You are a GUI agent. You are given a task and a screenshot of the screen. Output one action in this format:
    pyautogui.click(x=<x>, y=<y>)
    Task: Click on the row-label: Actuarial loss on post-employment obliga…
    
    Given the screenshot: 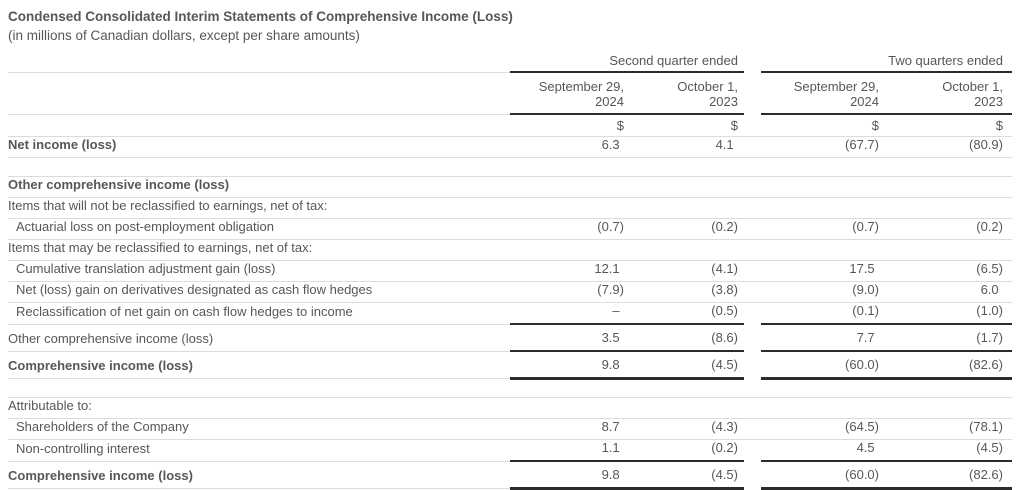 What is the action you would take?
    pyautogui.click(x=259, y=229)
    